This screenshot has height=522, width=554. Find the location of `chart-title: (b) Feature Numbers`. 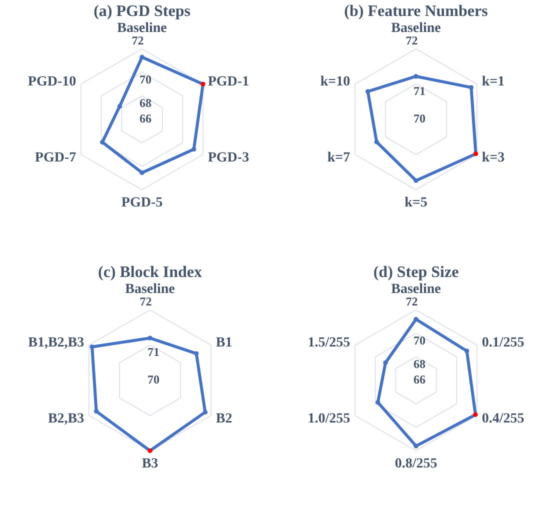

chart-title: (b) Feature Numbers is located at coordinates (416, 11).